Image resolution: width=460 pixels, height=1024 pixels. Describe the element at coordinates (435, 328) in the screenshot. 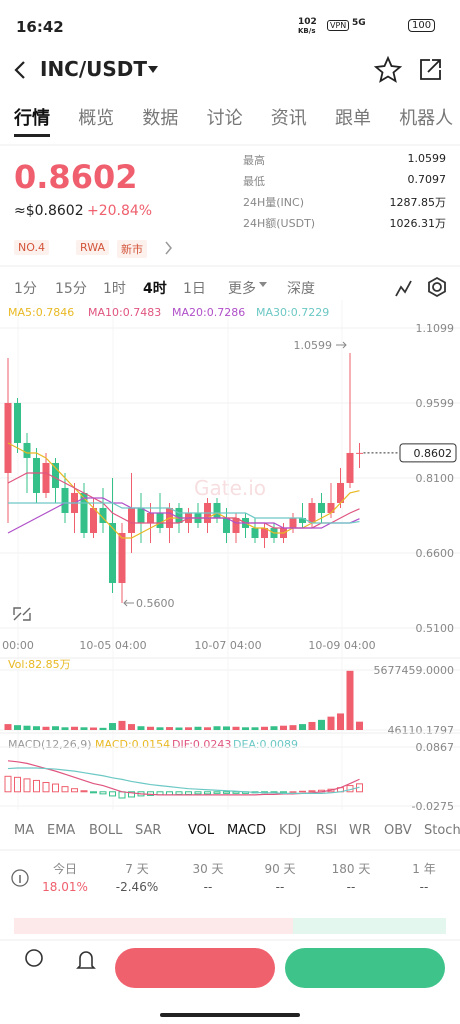

I see `y-tick-label: 1.1099` at that location.